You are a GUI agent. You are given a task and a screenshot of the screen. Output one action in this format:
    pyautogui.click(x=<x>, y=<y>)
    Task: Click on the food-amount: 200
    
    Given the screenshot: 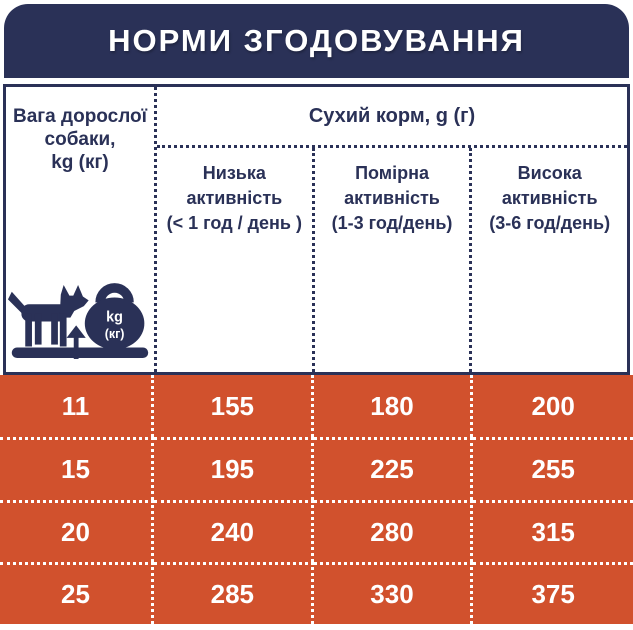 What is the action you would take?
    pyautogui.click(x=553, y=405)
    